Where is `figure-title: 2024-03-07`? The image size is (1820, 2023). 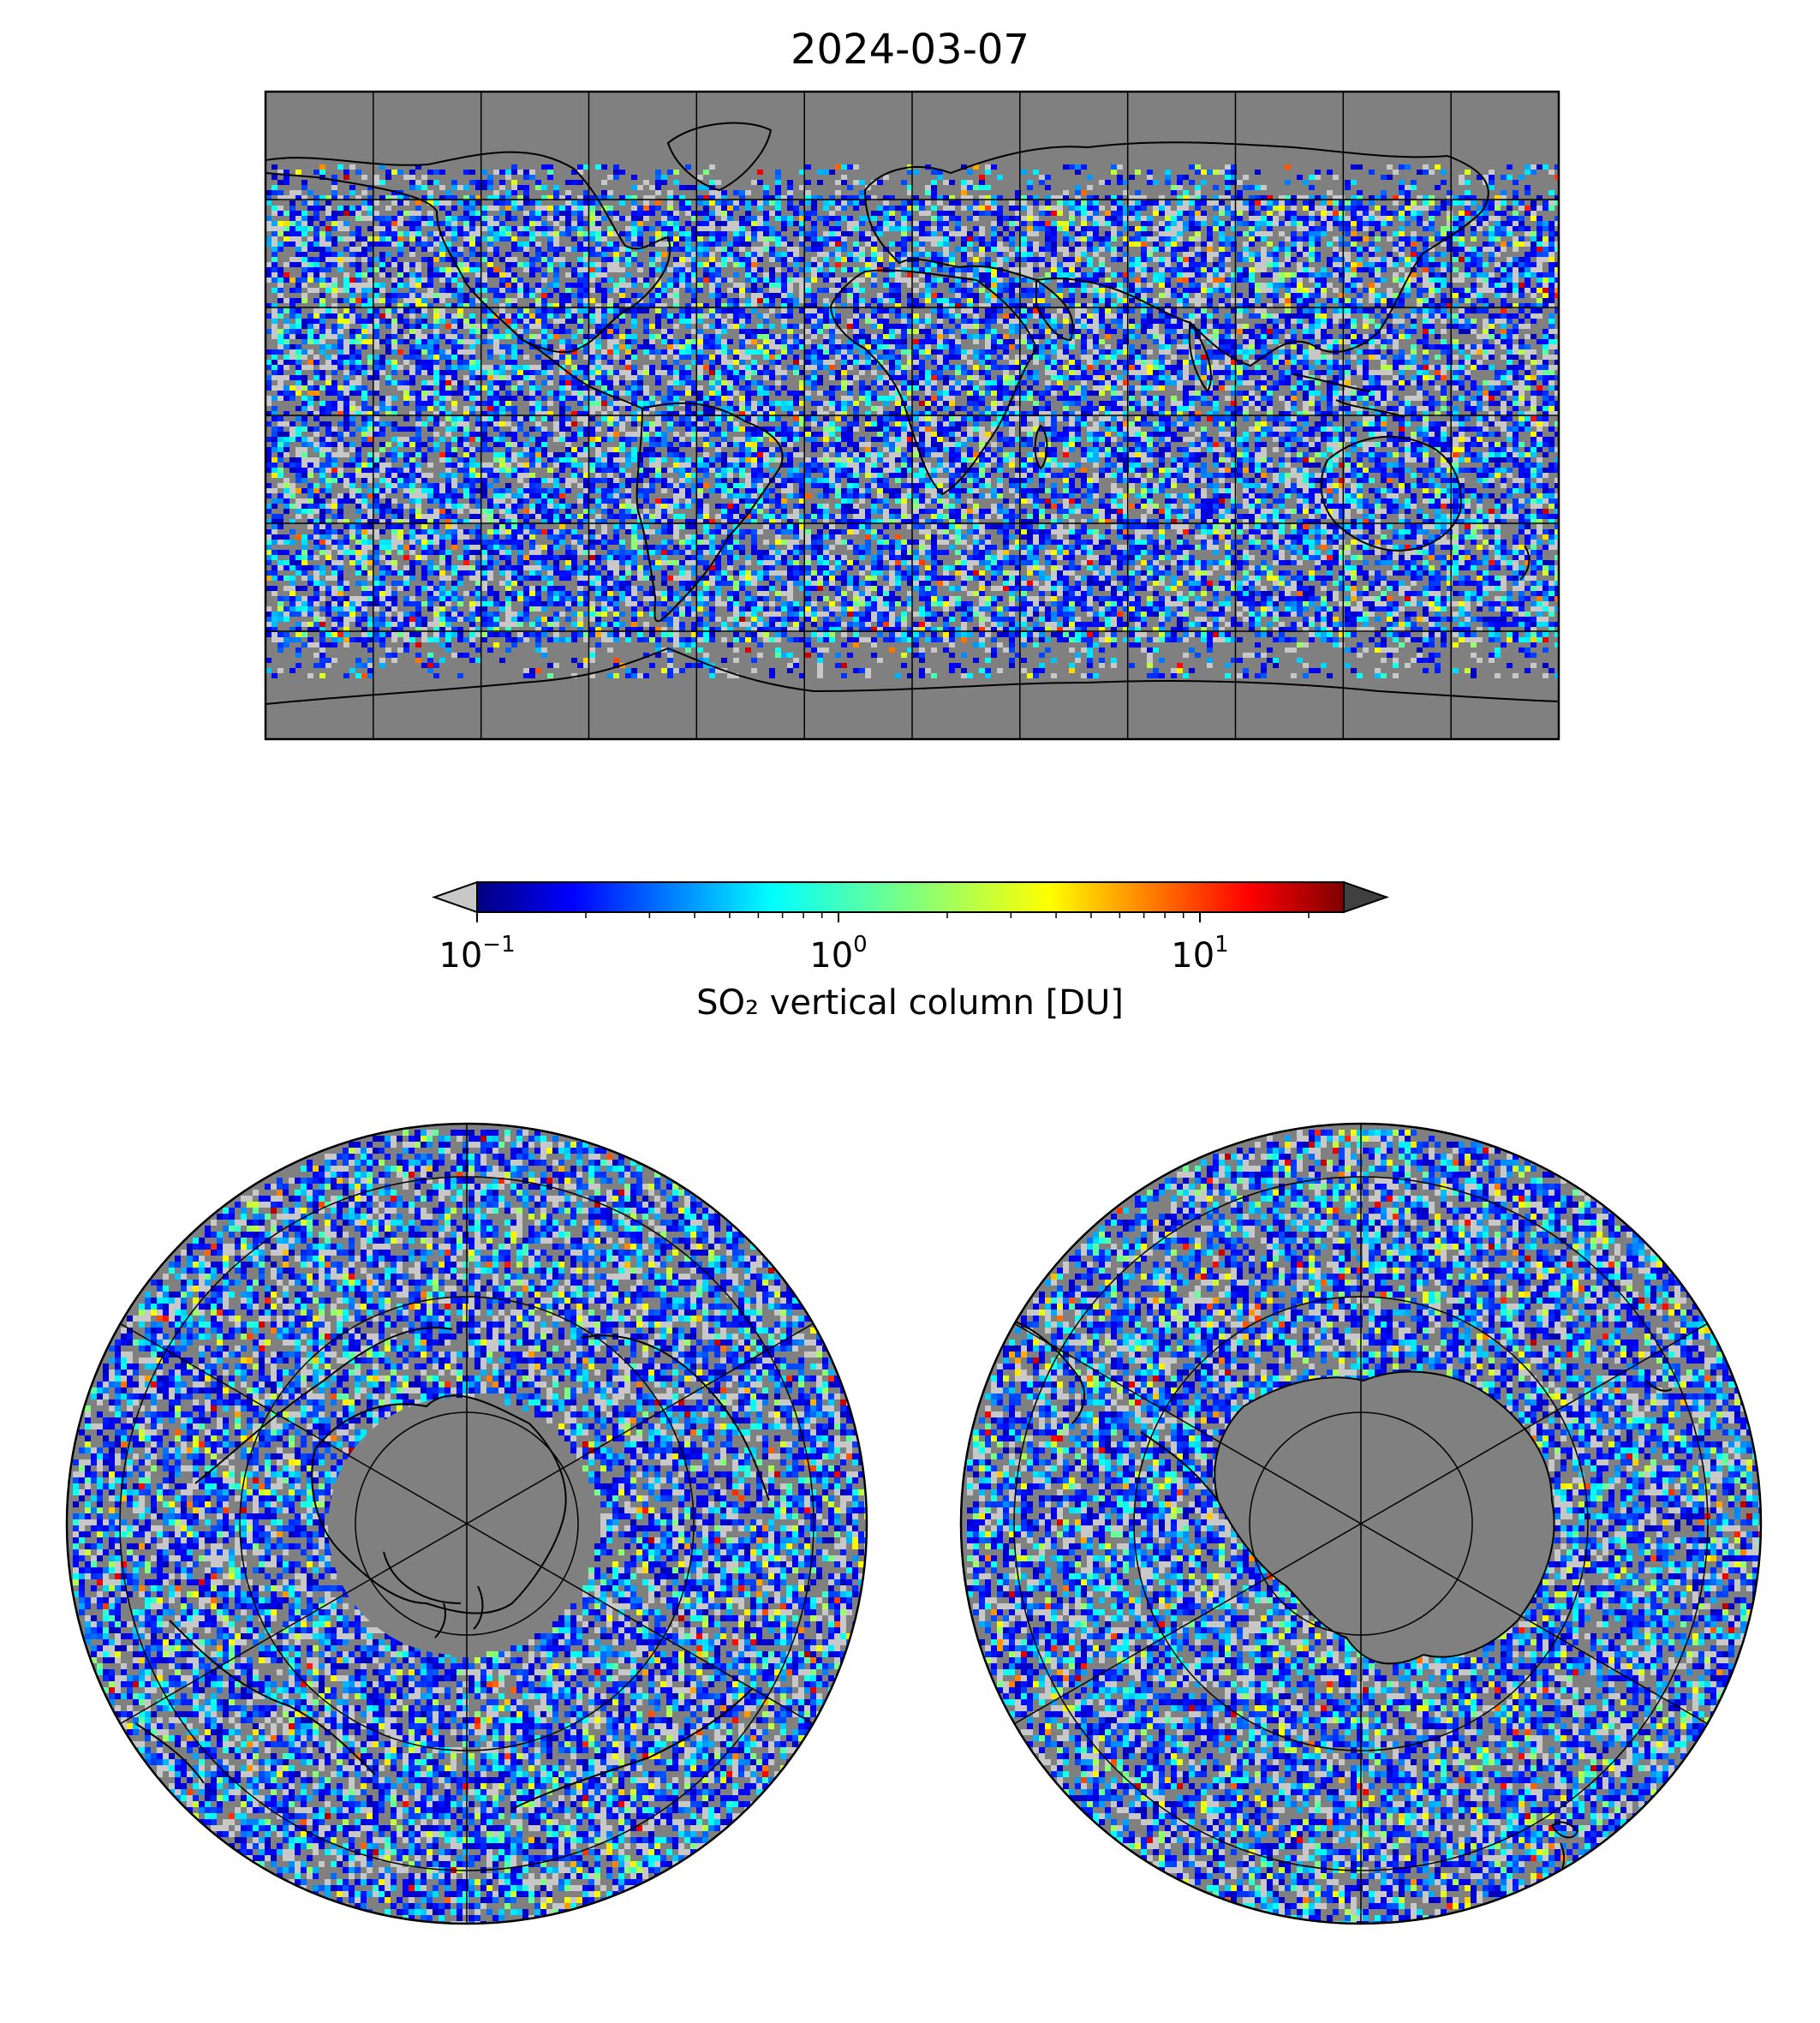
figure-title: 2024-03-07 is located at coordinates (910, 50).